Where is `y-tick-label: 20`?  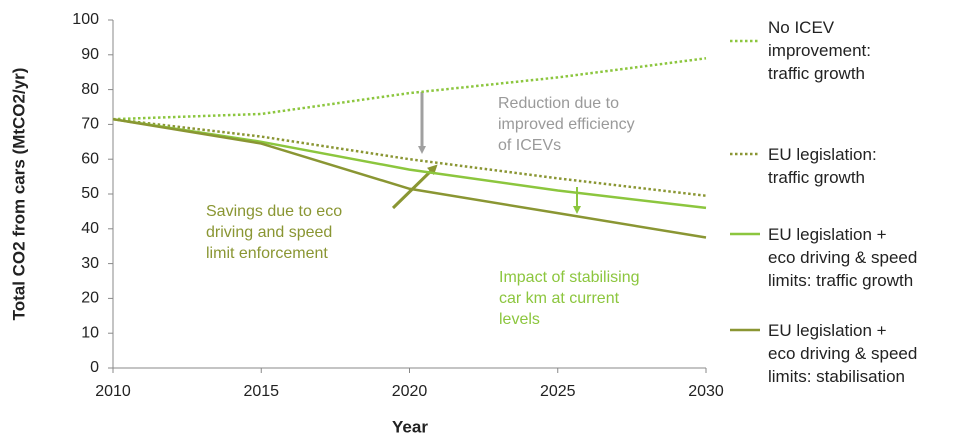 y-tick-label: 20 is located at coordinates (90, 298).